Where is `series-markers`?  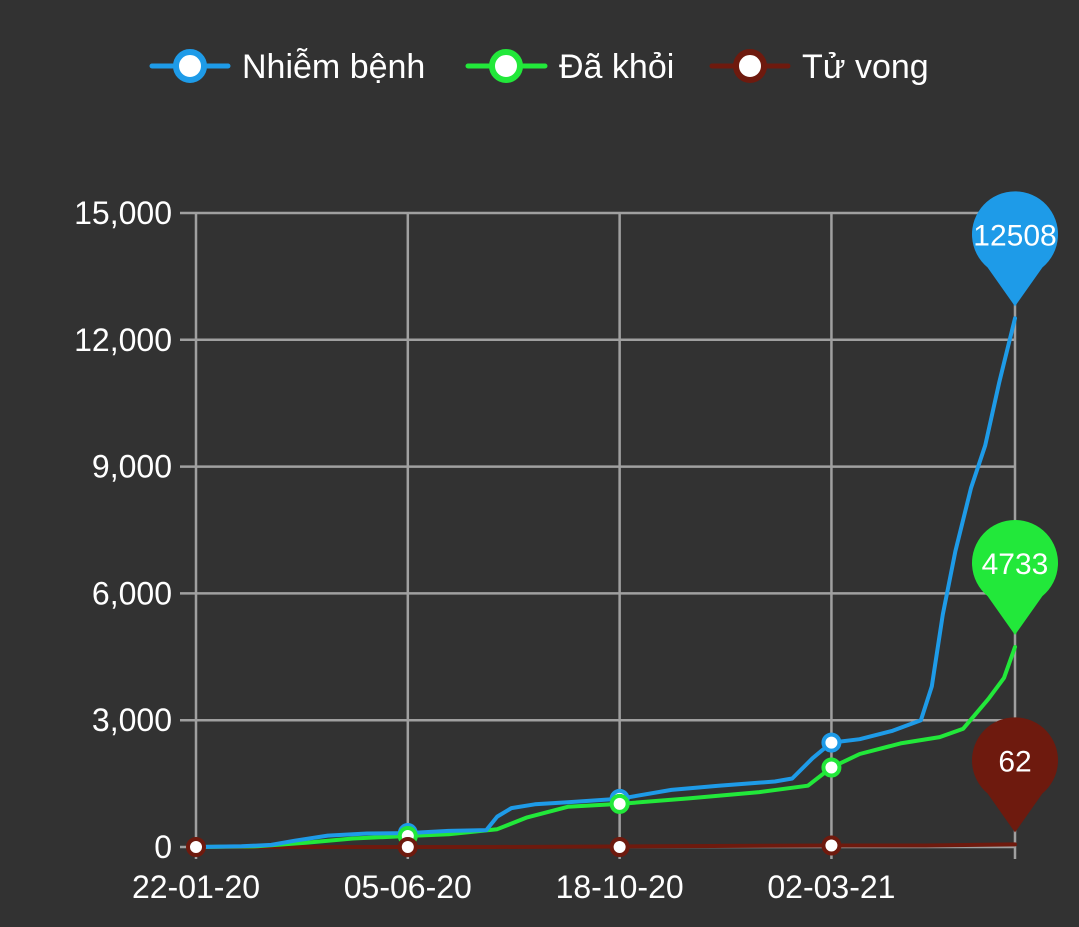 series-markers is located at coordinates (514, 794).